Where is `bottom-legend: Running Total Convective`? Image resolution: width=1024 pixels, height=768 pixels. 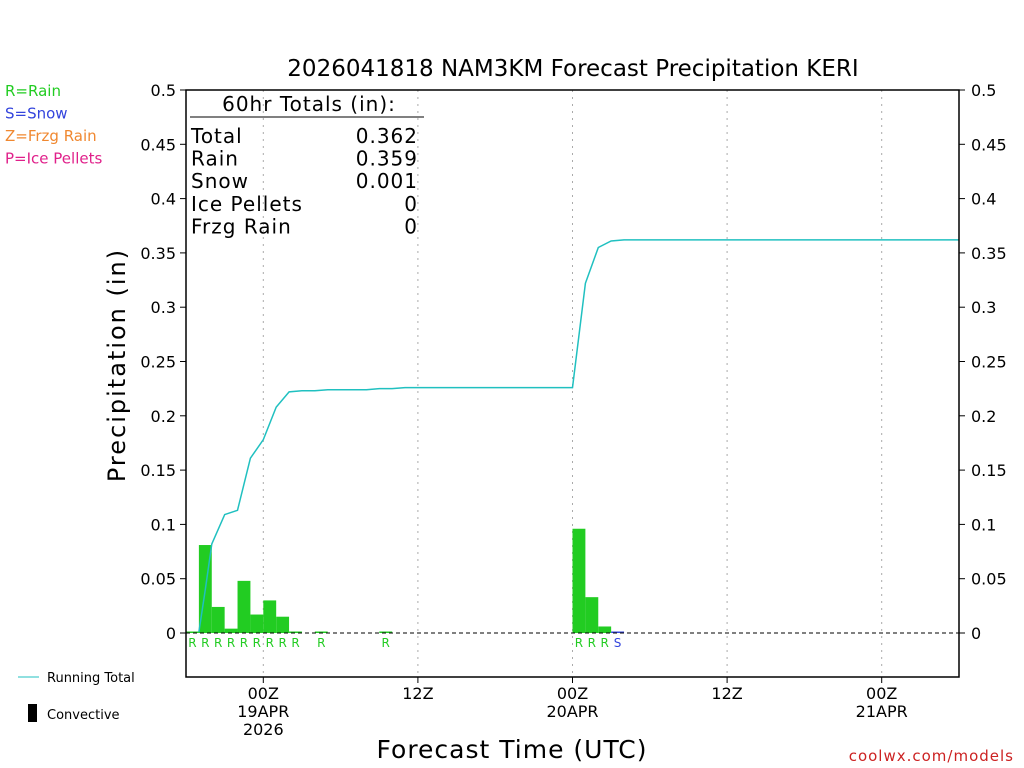
bottom-legend: Running Total Convective is located at coordinates (76, 697).